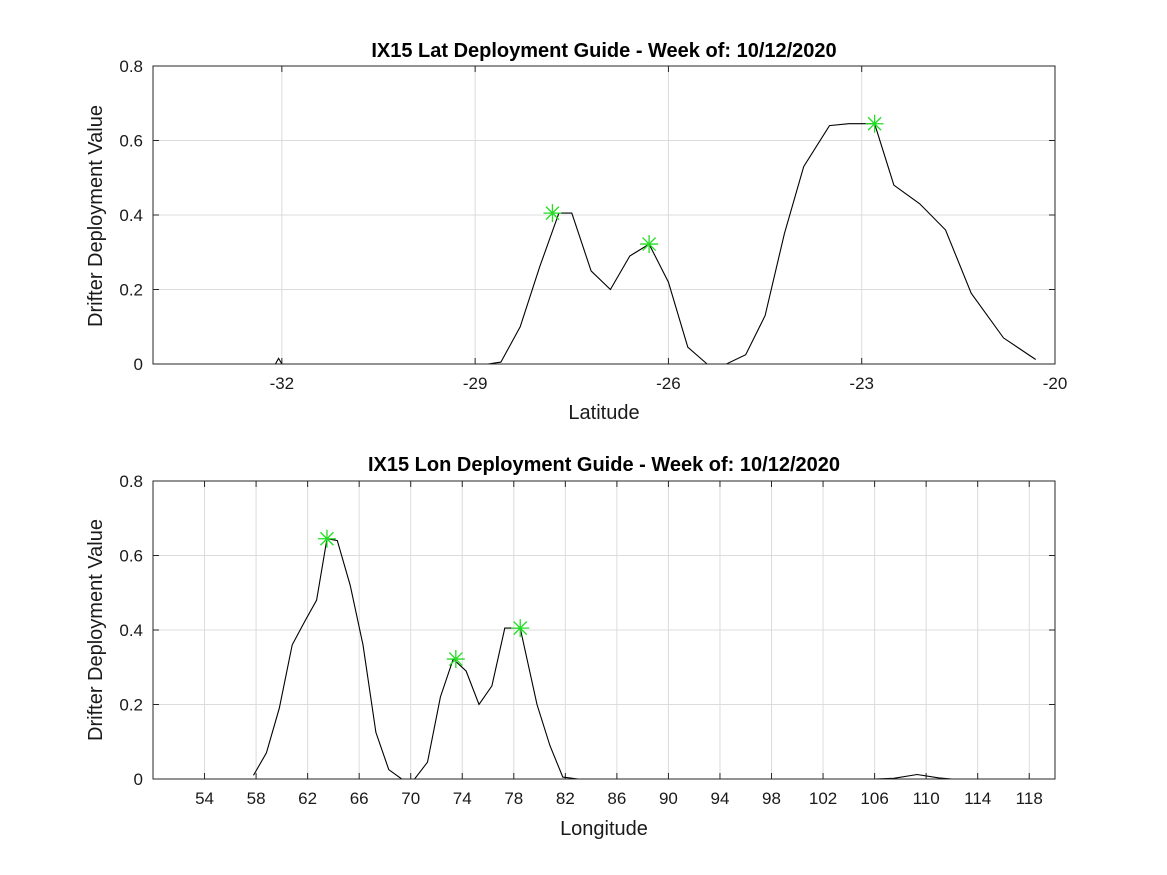 The width and height of the screenshot is (1167, 875). What do you see at coordinates (861, 383) in the screenshot?
I see `x-tick-label: -23` at bounding box center [861, 383].